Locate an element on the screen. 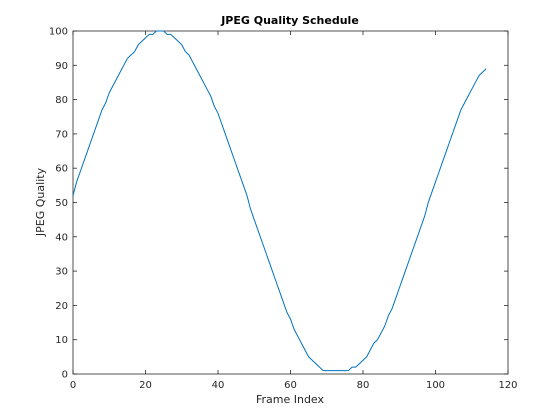 The image size is (560, 420). y-tick-label: 100 is located at coordinates (58, 32).